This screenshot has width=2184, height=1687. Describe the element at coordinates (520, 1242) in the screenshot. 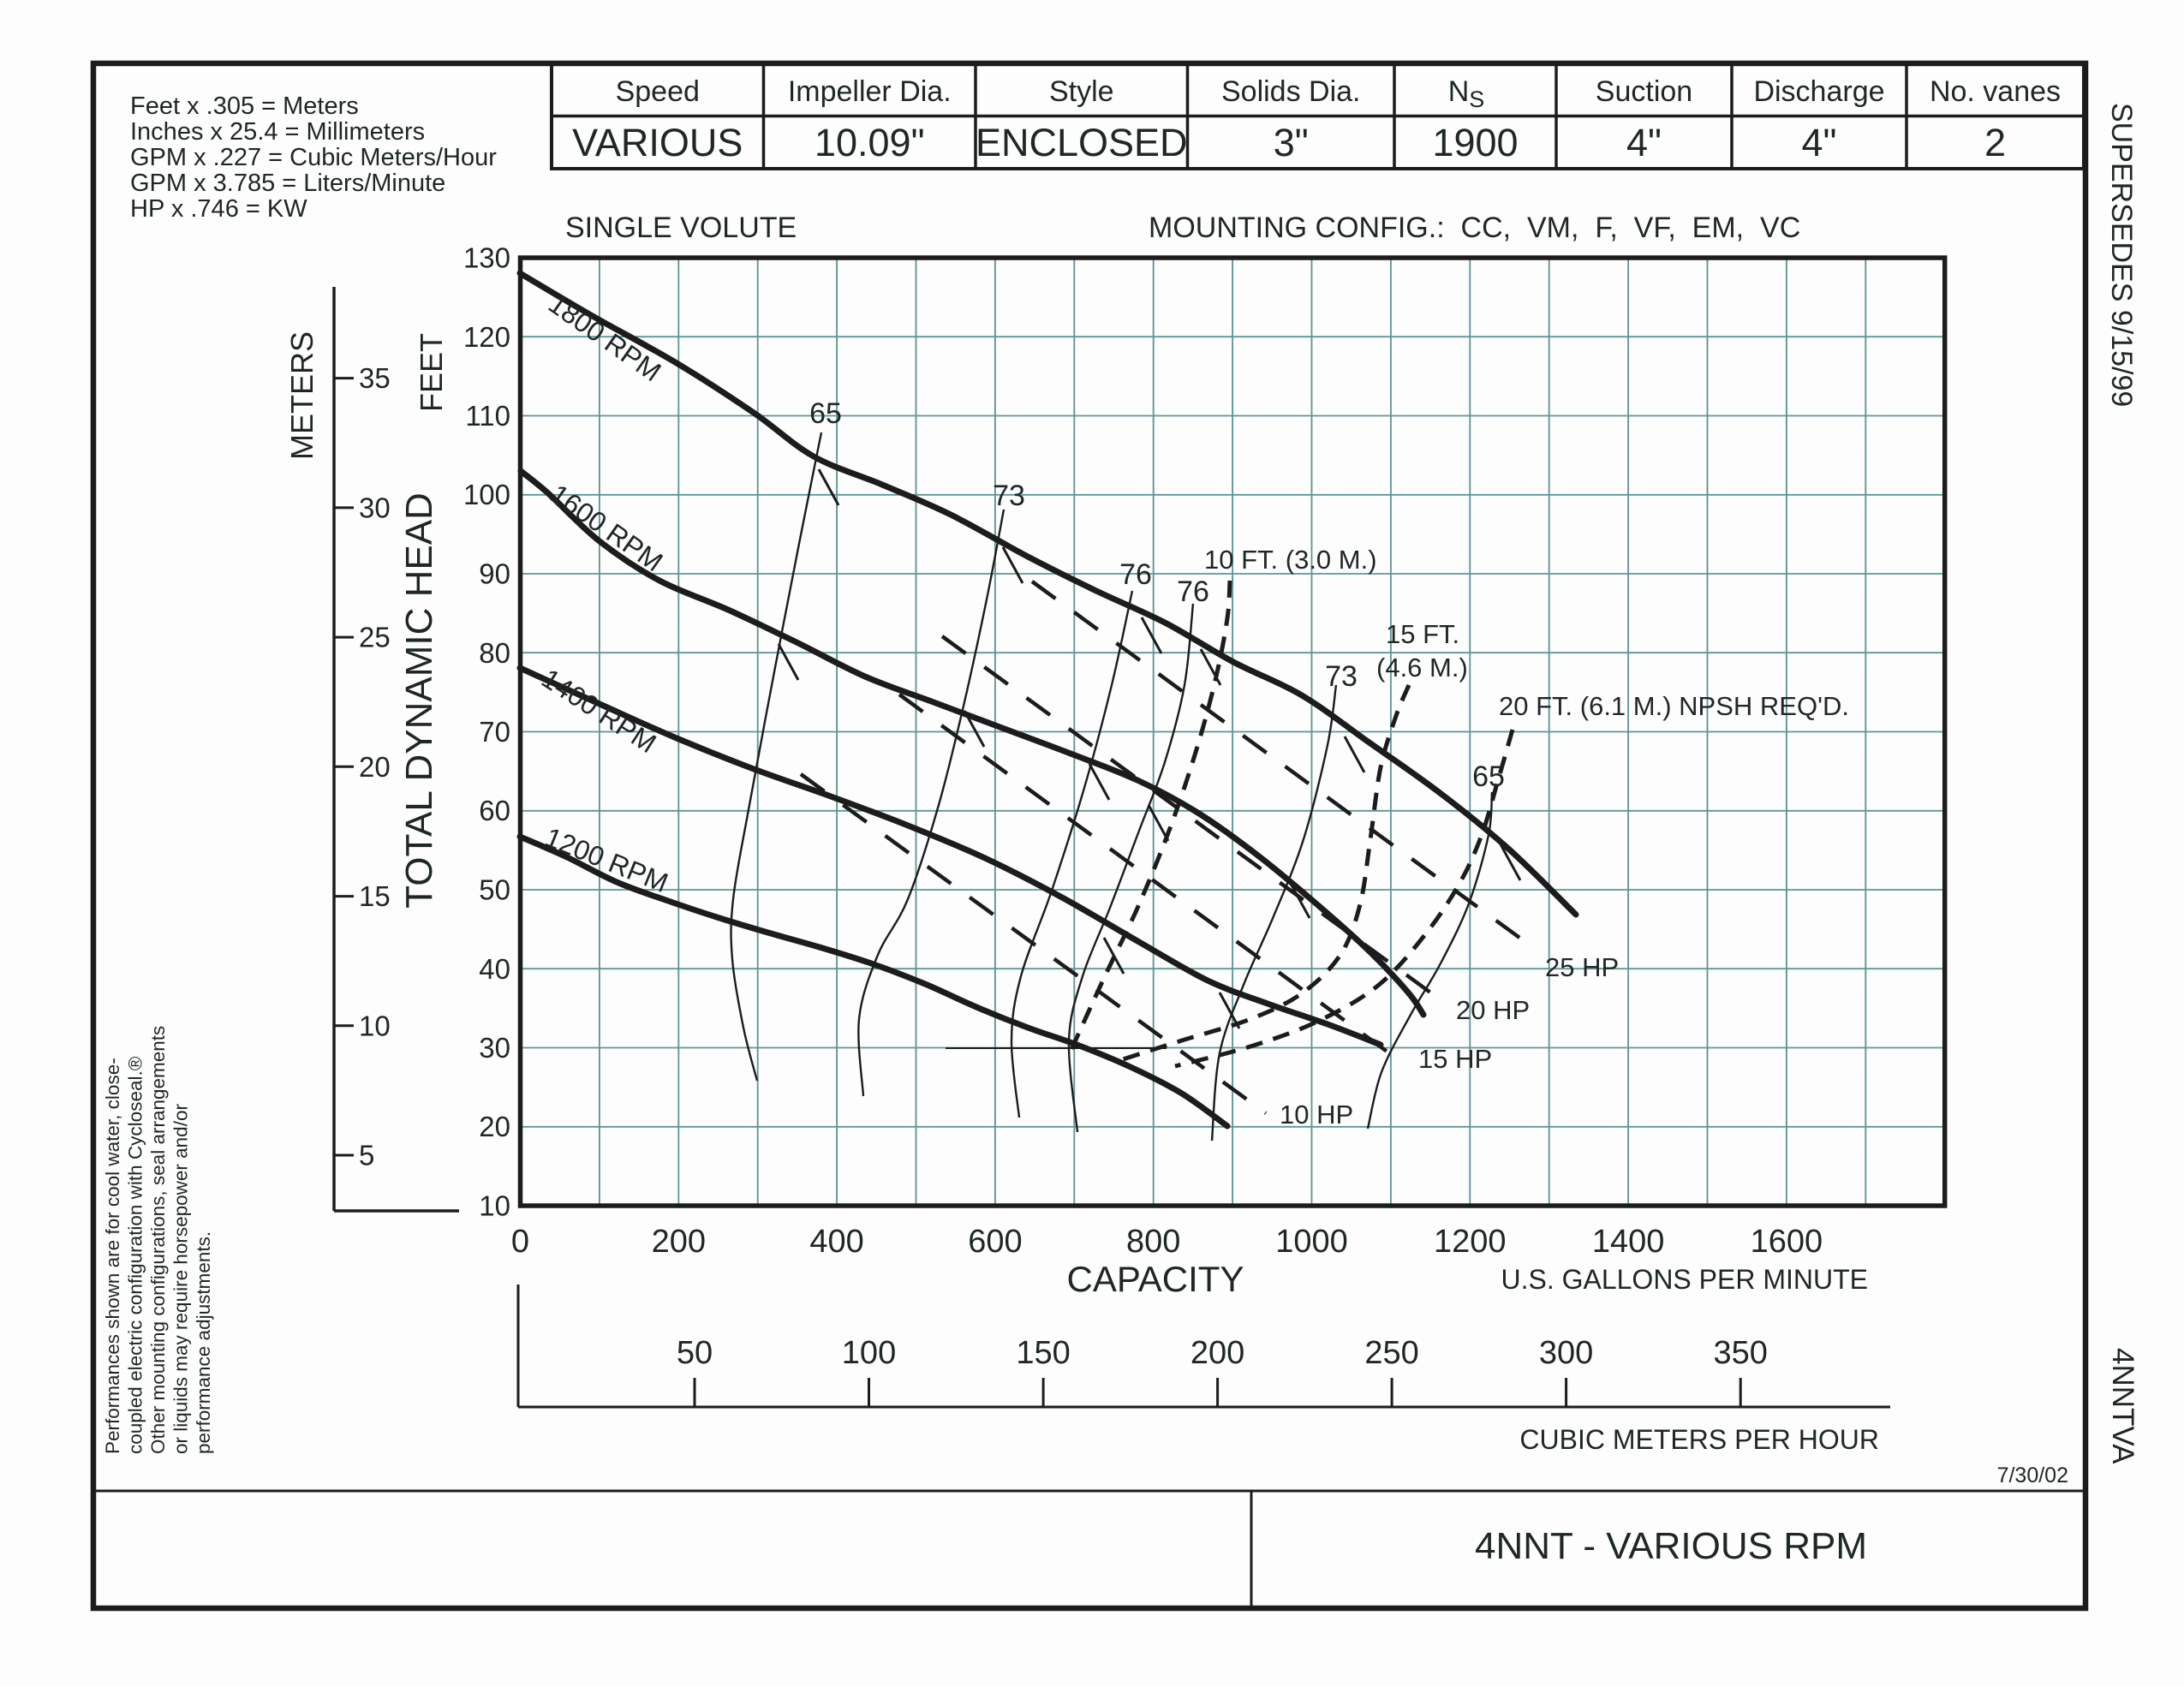

I see `svg-text: 0` at that location.